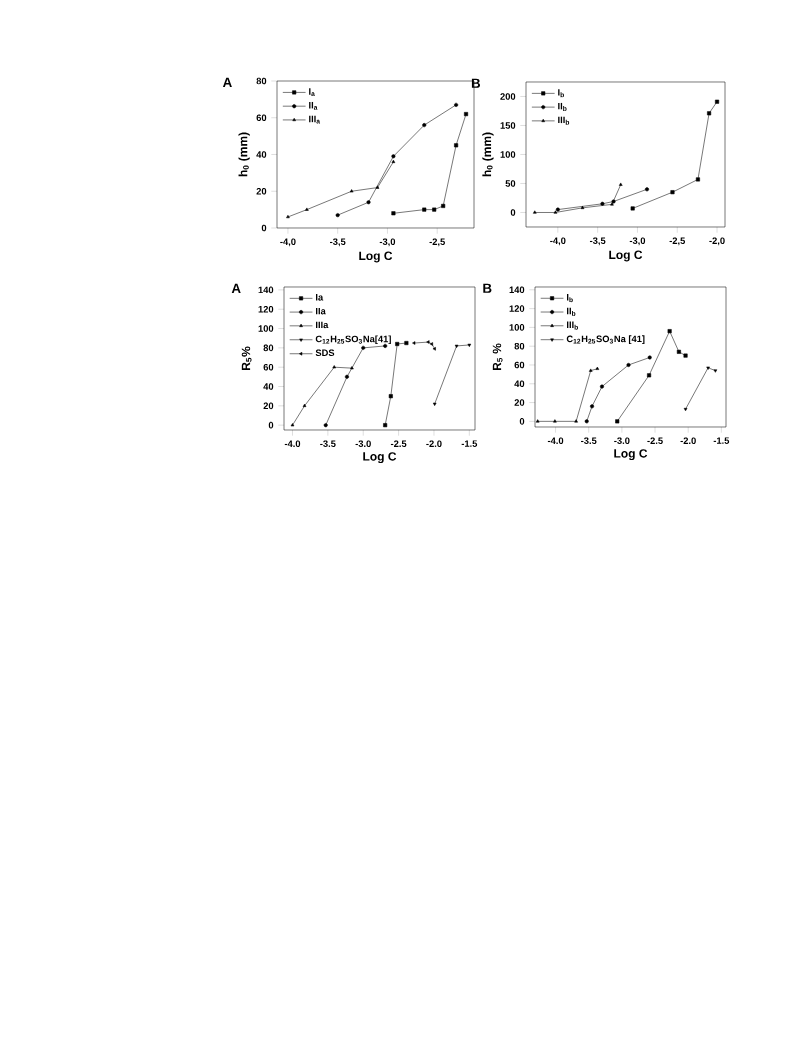  Describe the element at coordinates (508, 96) in the screenshot. I see `y-tick-label: 200` at that location.